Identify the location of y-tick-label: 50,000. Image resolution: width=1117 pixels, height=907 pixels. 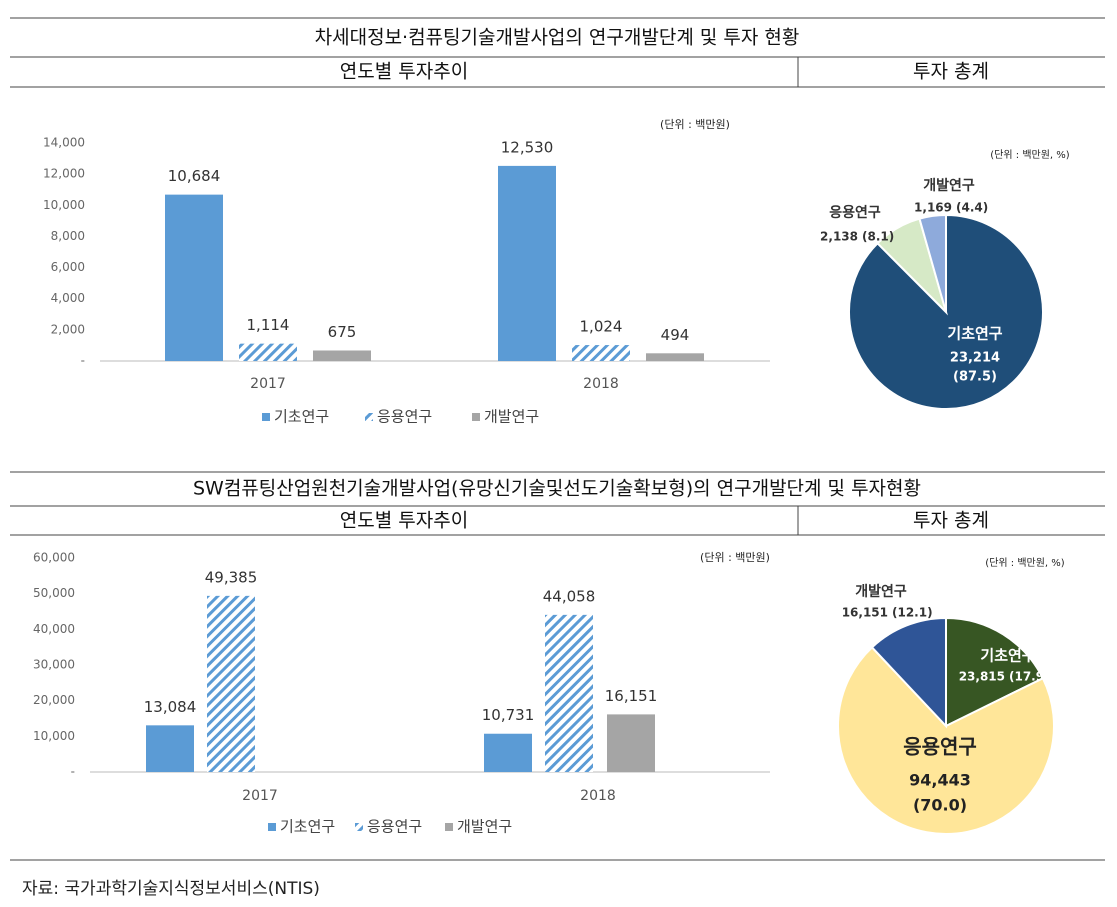
(54, 593).